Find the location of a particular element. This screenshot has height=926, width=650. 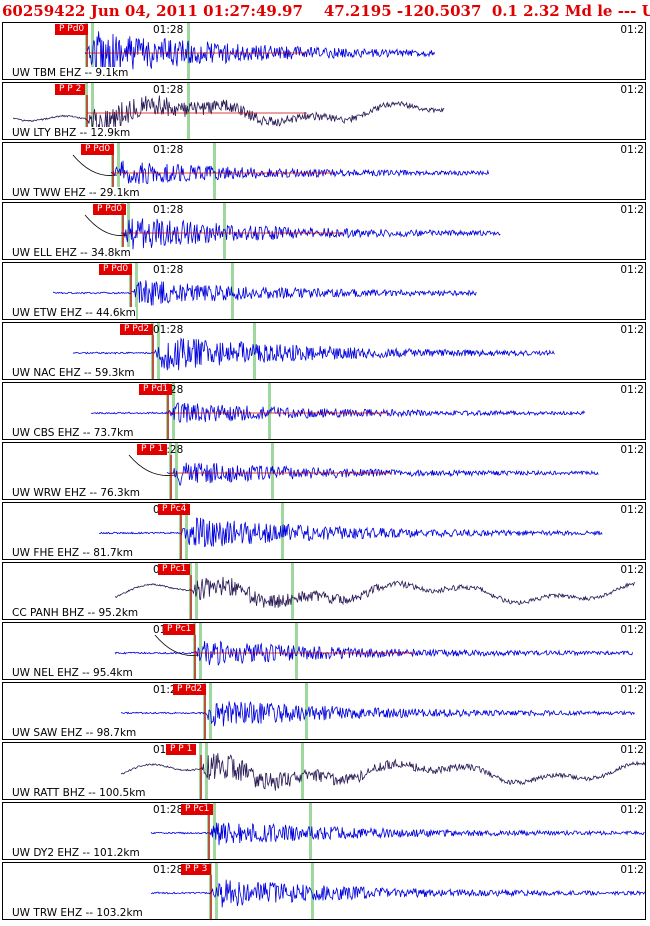

pick-flag: P Pc4 is located at coordinates (174, 509).